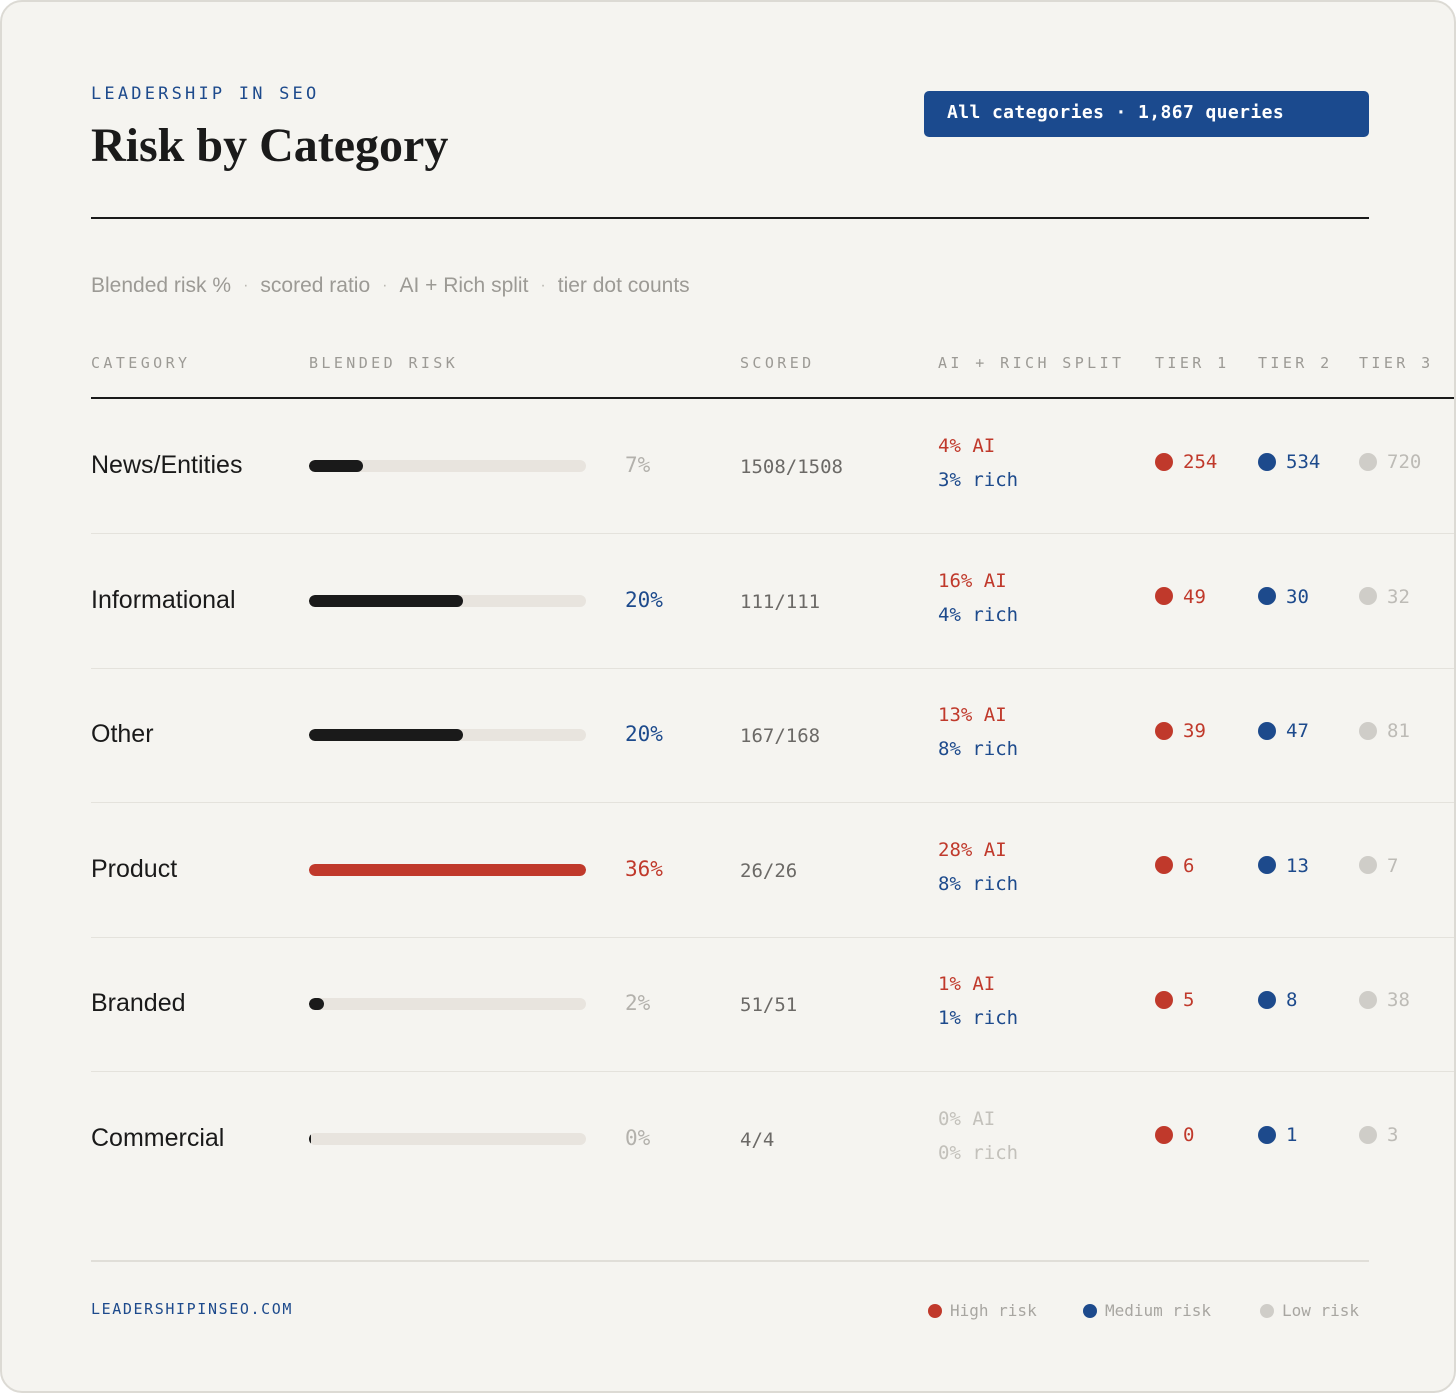 Image resolution: width=1456 pixels, height=1393 pixels. I want to click on column-header-tier3: TIER 3, so click(1396, 363).